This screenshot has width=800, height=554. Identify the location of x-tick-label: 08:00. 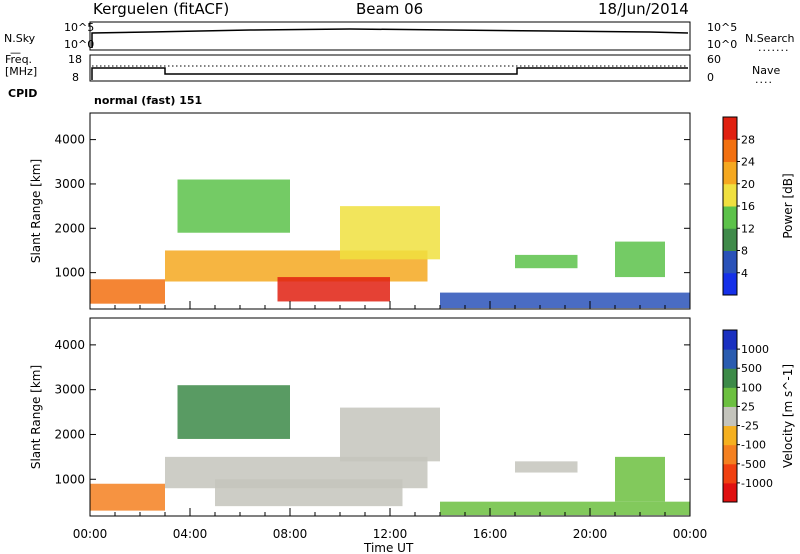
(290, 534).